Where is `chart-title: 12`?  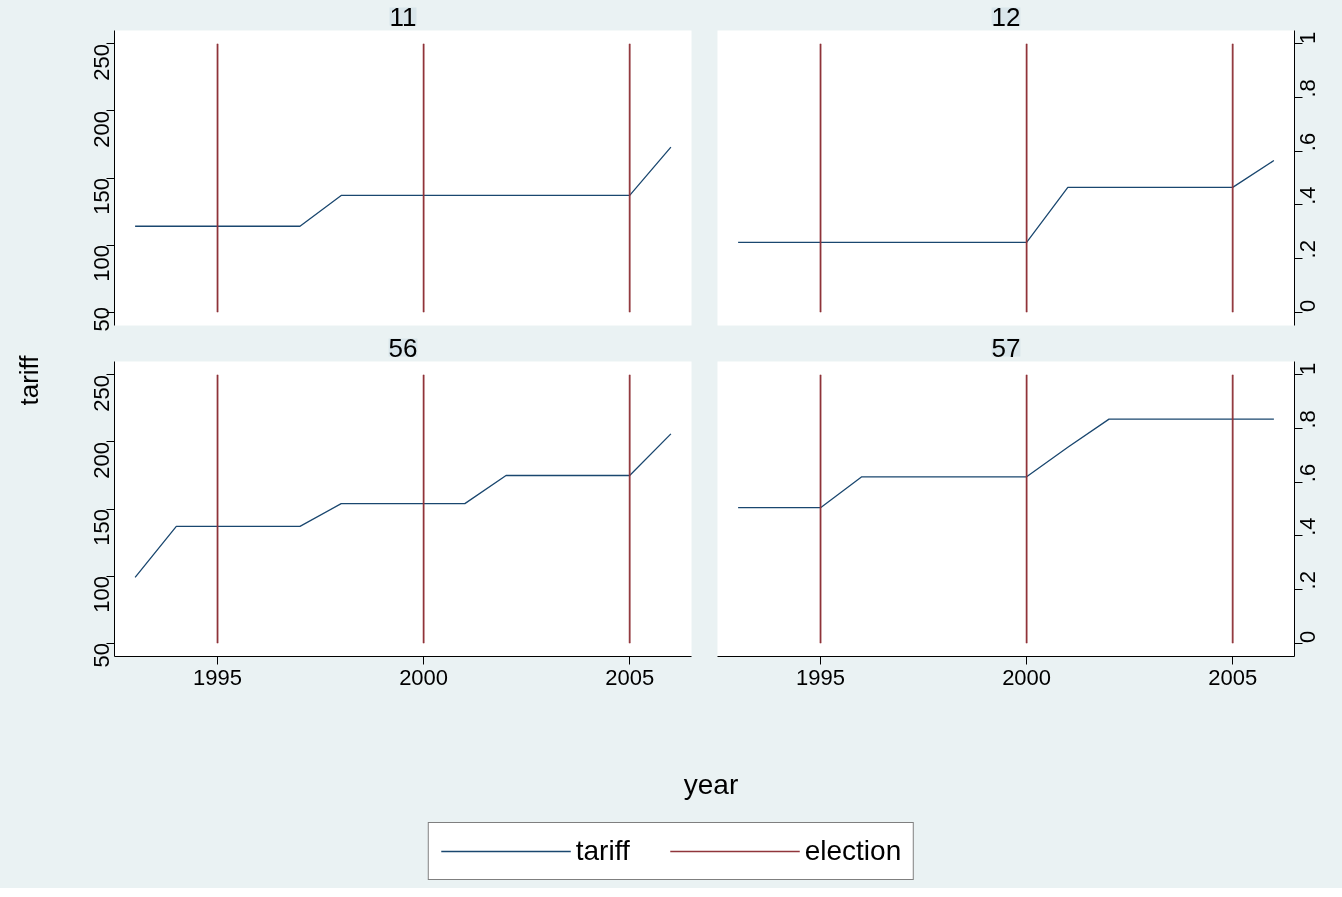
chart-title: 12 is located at coordinates (1006, 16).